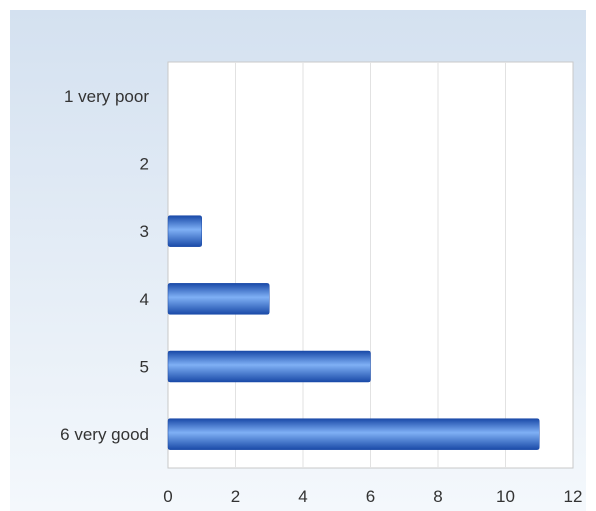  Describe the element at coordinates (144, 367) in the screenshot. I see `category-label: 5` at that location.